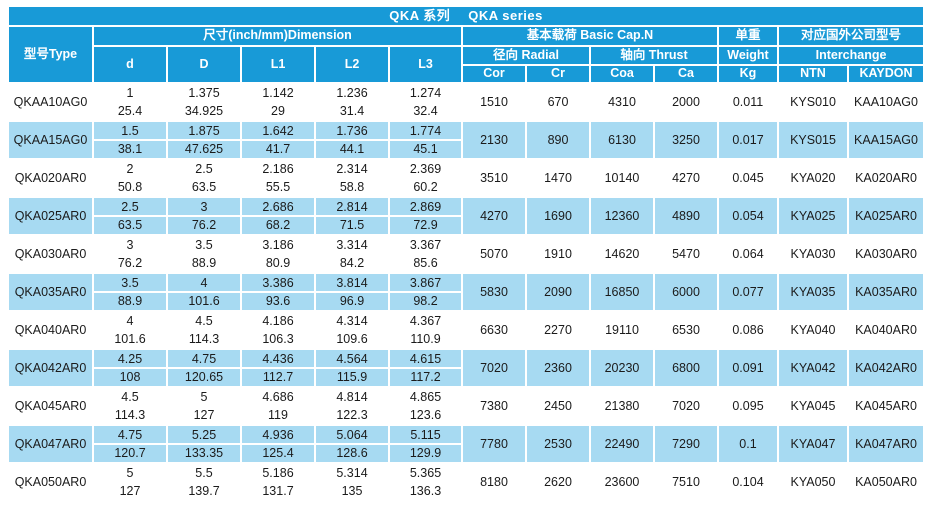  I want to click on dim-L1-inch: 4.186, so click(278, 322).